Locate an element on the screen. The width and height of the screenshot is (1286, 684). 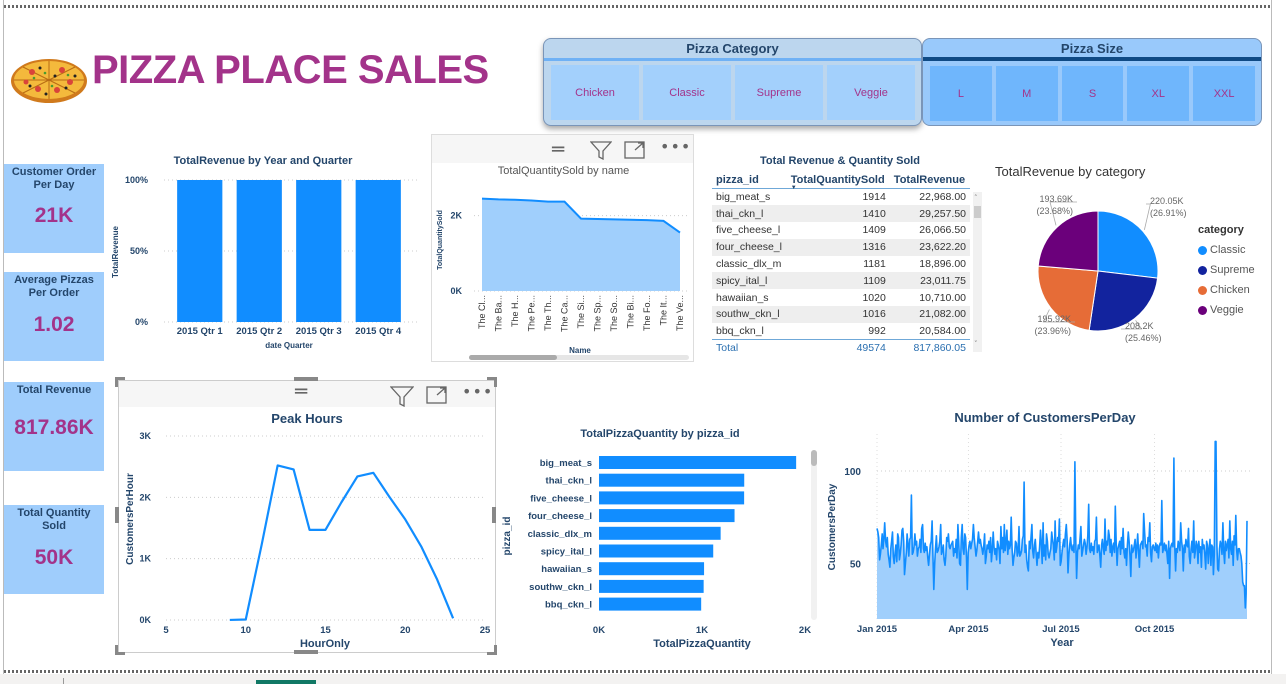
sort-descending-icon: ▼ is located at coordinates (793, 188).